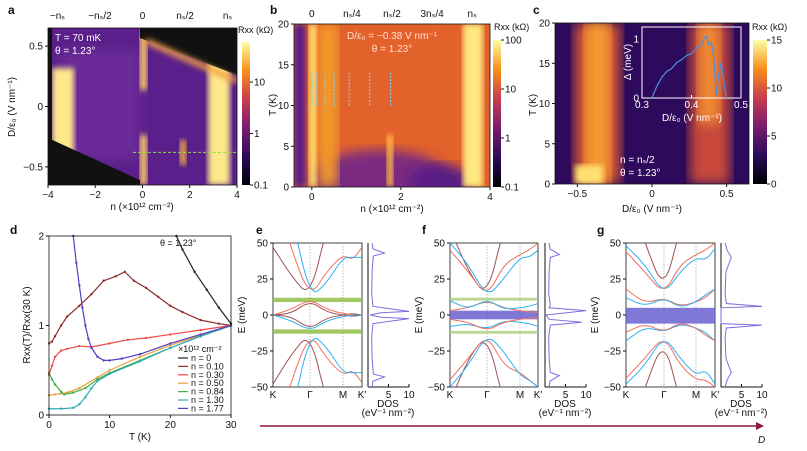 The image size is (807, 451). I want to click on y-tick-c-label: 20, so click(545, 24).